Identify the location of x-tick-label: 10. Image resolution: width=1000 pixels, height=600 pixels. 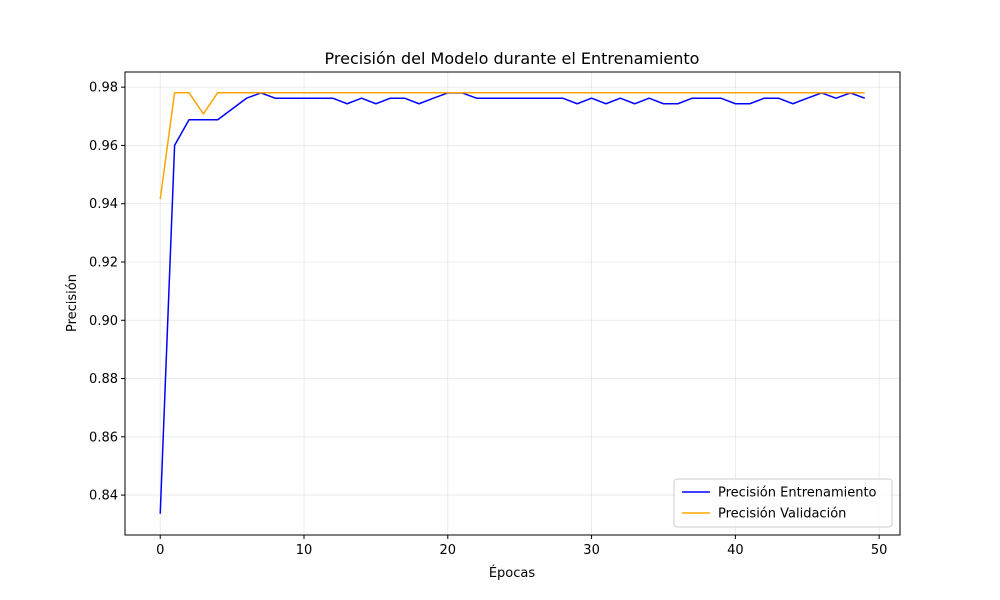
(304, 550).